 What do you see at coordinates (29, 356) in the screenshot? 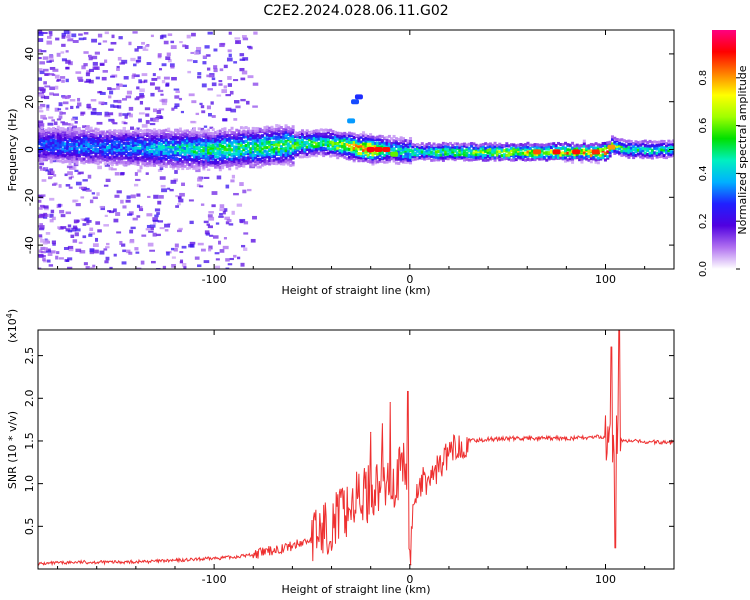
I see `snr-y-tick-label: 2.5` at bounding box center [29, 356].